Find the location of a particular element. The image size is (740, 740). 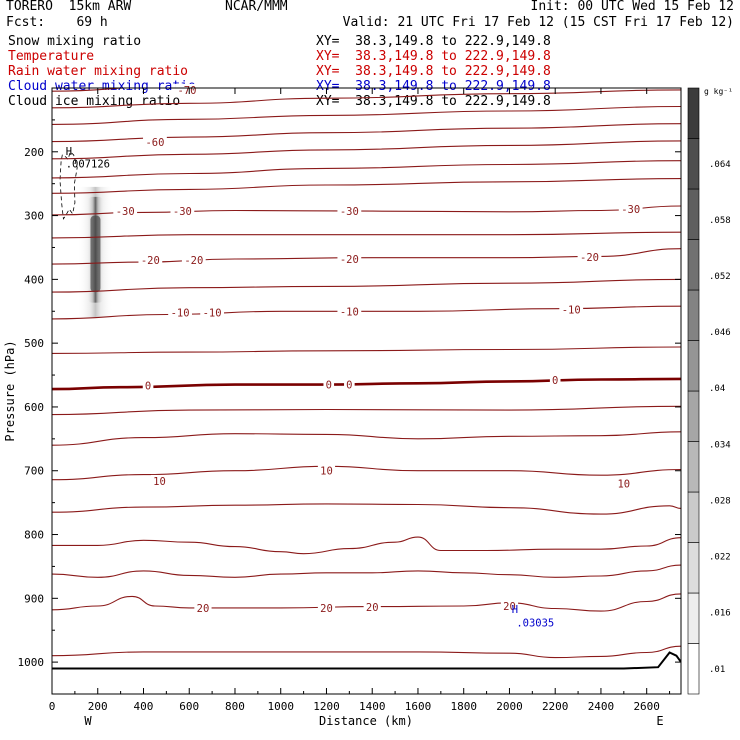

colorbar-tick-label: .034 is located at coordinates (720, 445).